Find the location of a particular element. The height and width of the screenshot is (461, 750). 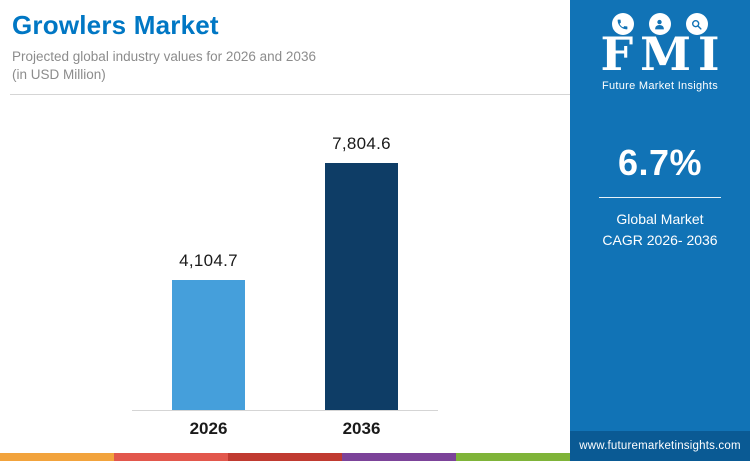

fmi-logo: FMI Future Market Insights is located at coordinates (659, 52).